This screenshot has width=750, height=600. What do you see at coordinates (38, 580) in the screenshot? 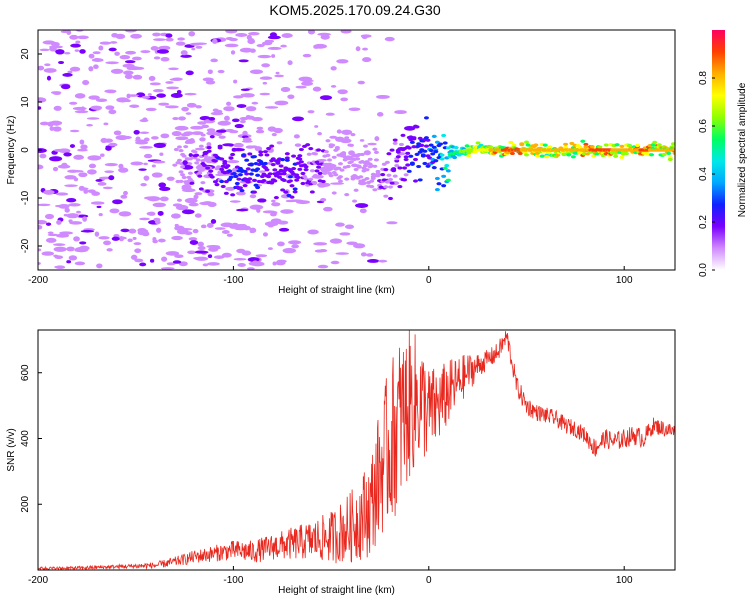
I see `snr-x-tick-label: -200` at bounding box center [38, 580].